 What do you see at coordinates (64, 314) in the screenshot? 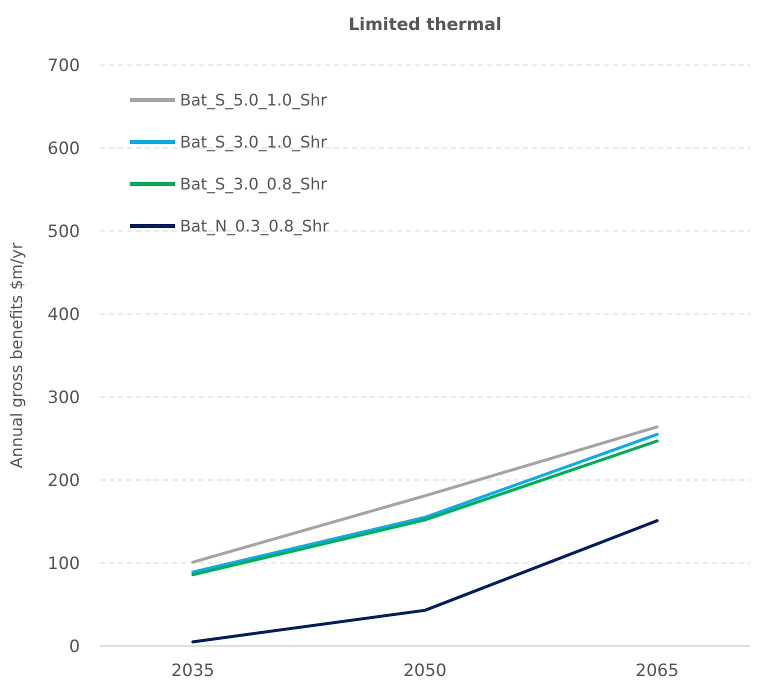
I see `y-tick-label: 400` at bounding box center [64, 314].